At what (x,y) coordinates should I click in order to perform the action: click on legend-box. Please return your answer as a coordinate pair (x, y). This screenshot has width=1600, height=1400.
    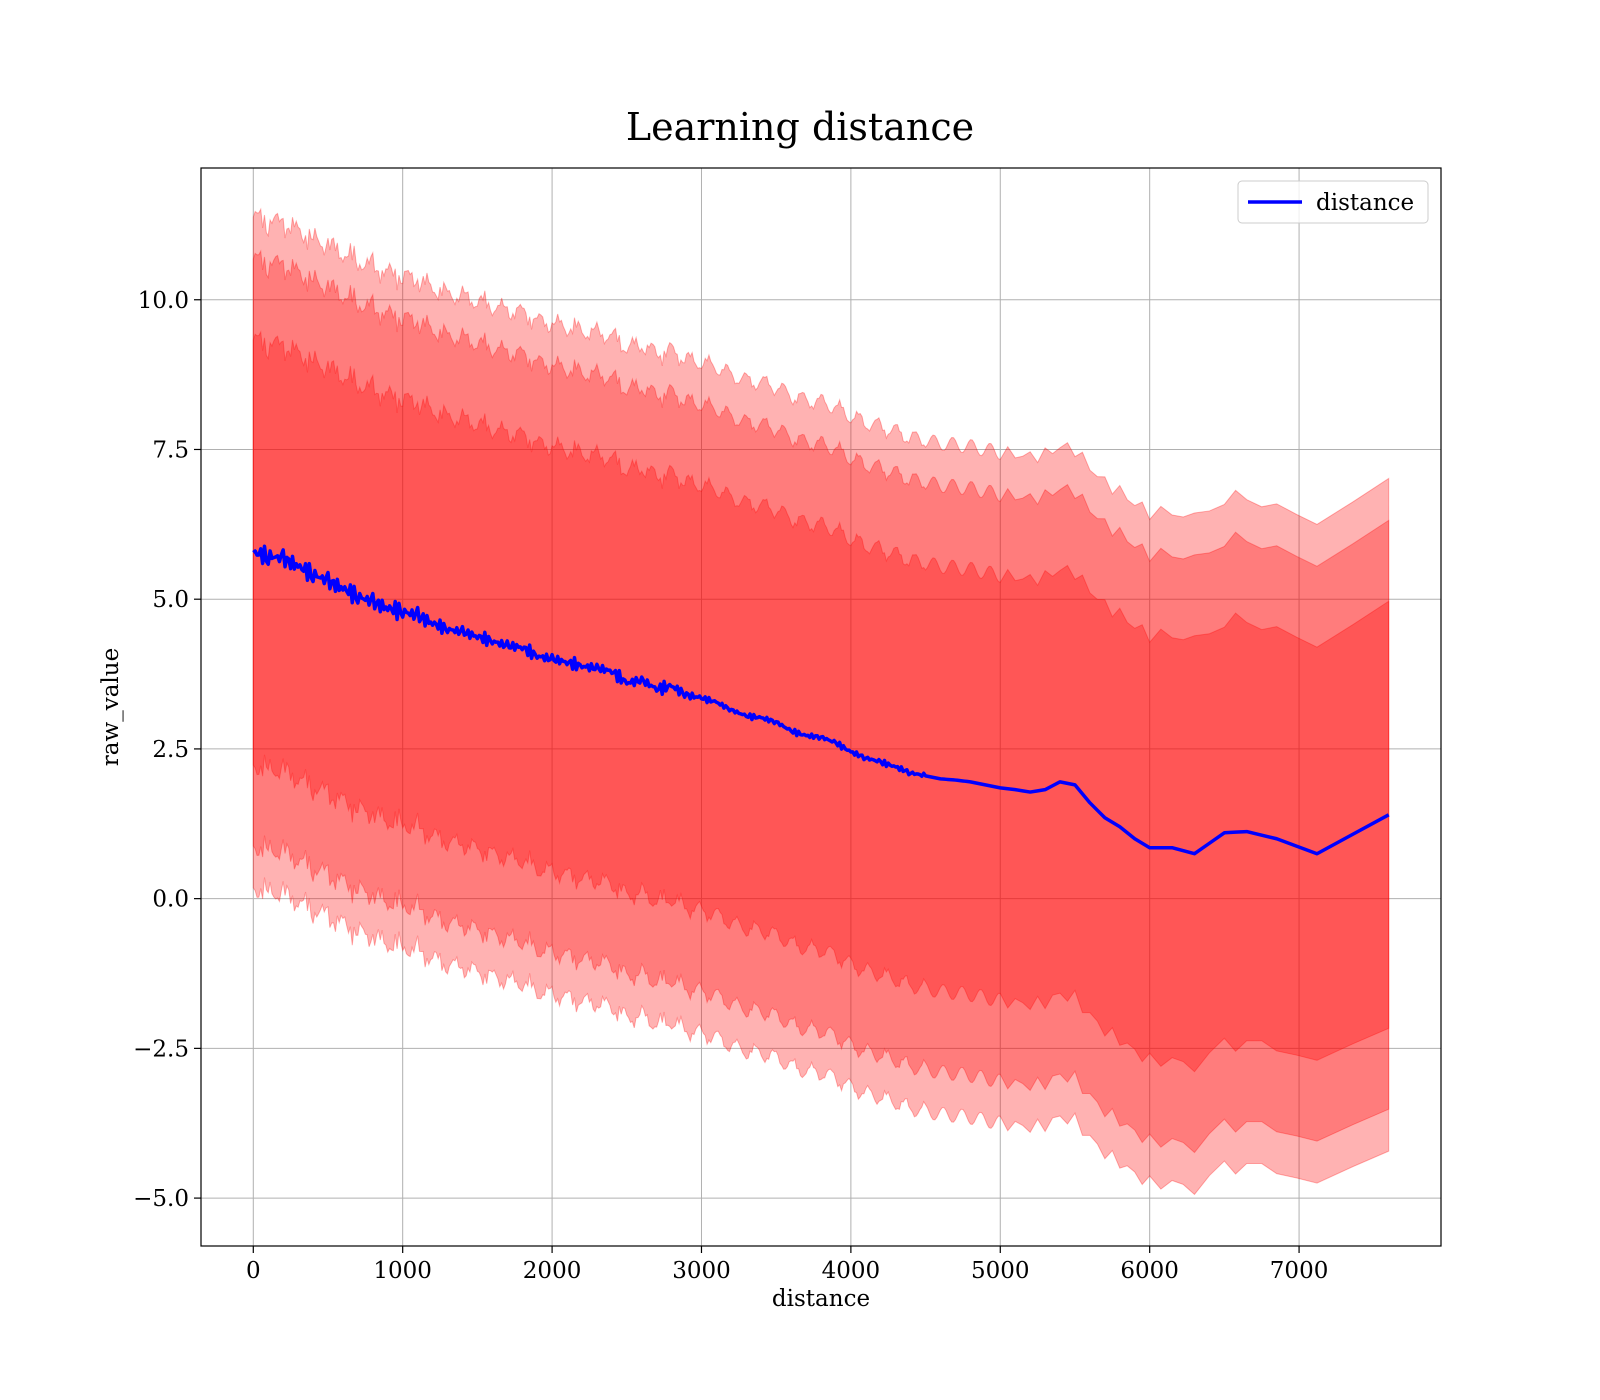
    Looking at the image, I should click on (1333, 202).